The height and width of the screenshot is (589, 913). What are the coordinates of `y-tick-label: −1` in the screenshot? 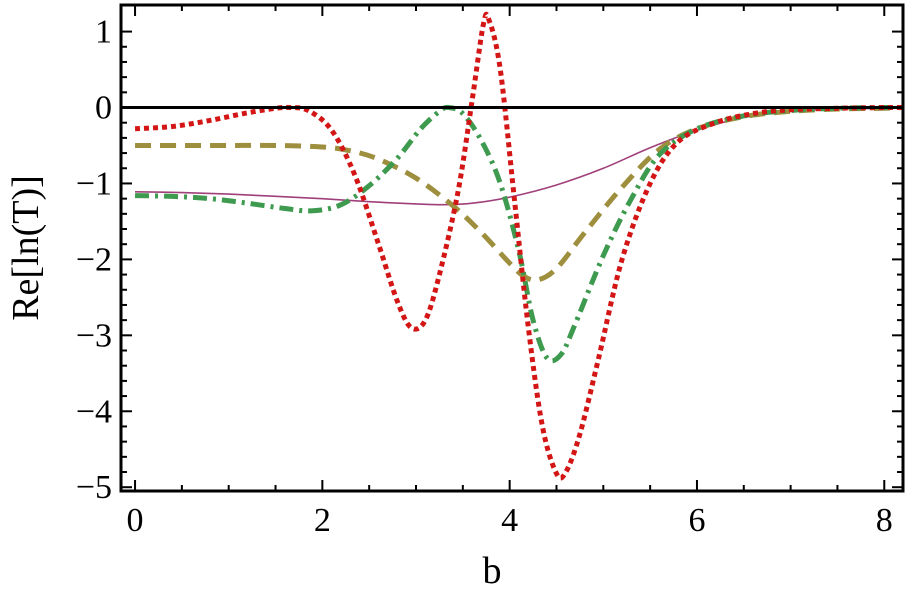 It's located at (94, 183).